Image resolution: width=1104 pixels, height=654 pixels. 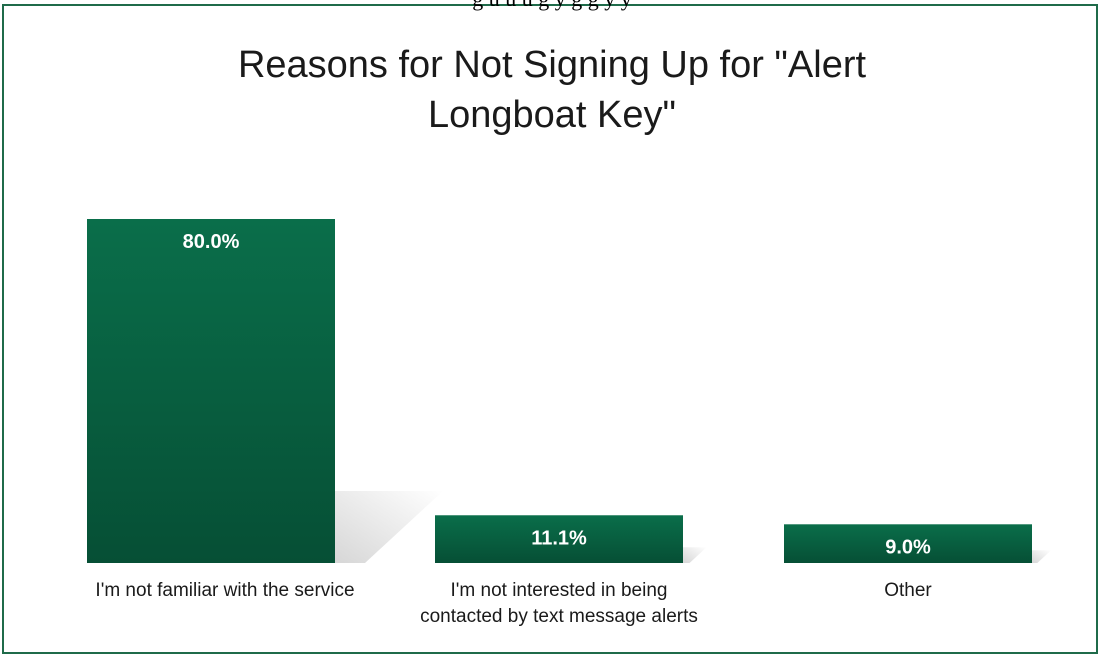 I want to click on chart-title-line-1: Reasons for Not Signing Up for "Alert, so click(x=552, y=65).